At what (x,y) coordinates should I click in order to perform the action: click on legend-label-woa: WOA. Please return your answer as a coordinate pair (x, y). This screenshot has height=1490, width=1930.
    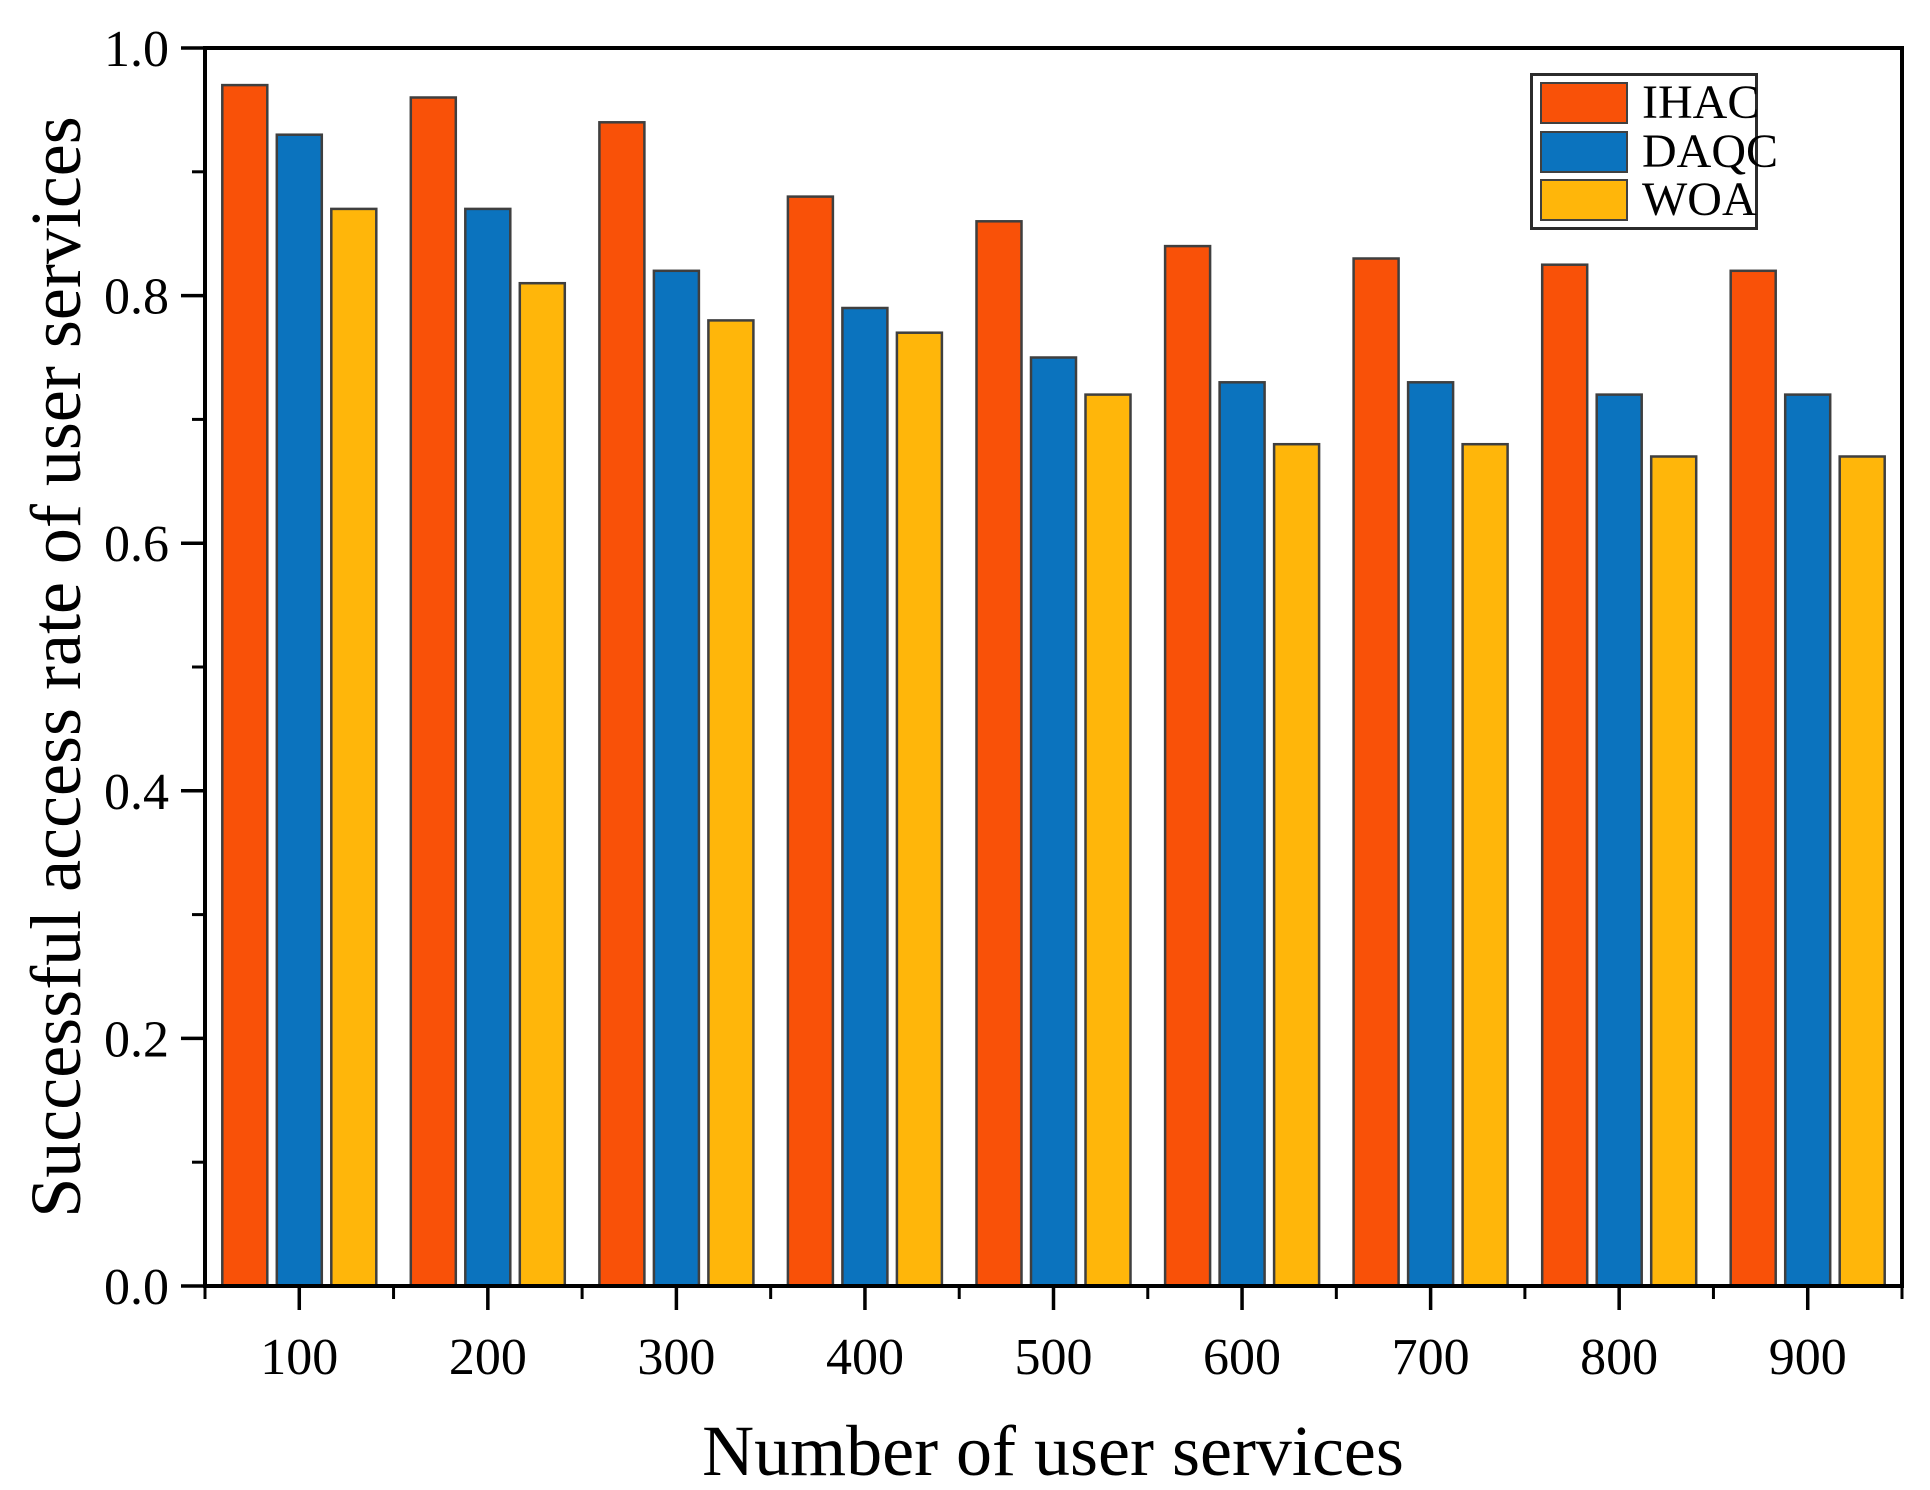
    Looking at the image, I should click on (1699, 199).